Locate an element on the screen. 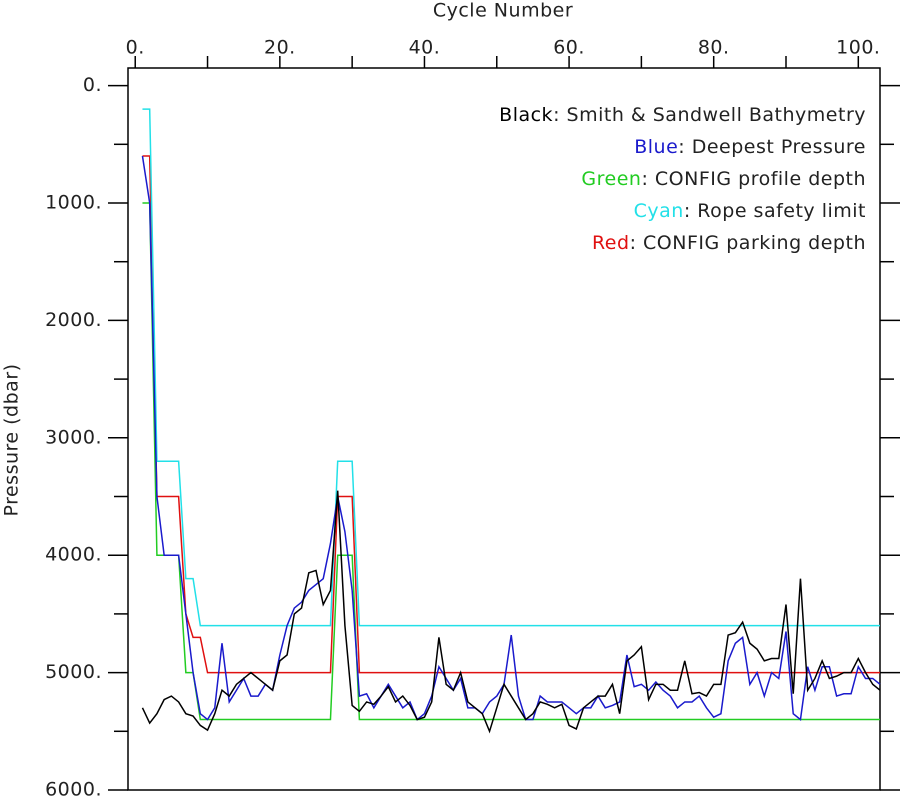 The width and height of the screenshot is (900, 800). y-tick-label: 5000. is located at coordinates (73, 672).